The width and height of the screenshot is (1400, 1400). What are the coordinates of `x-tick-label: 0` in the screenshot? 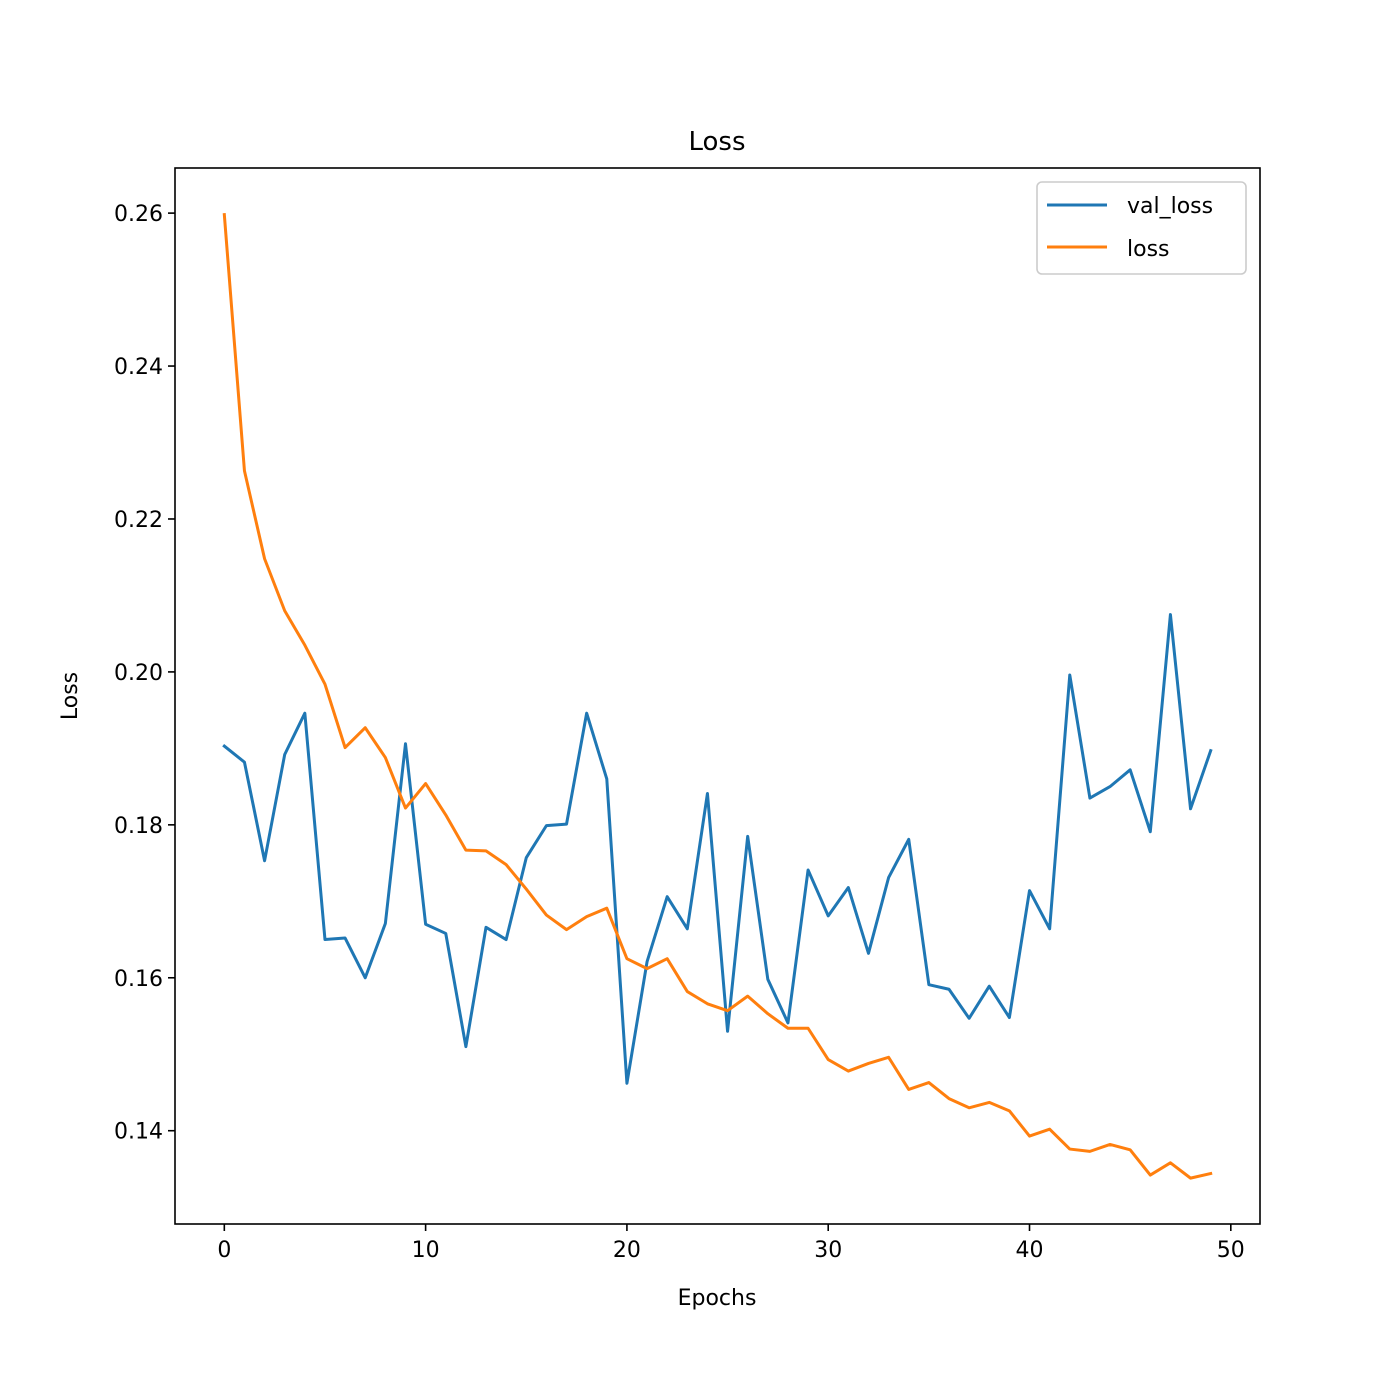 It's located at (224, 1250).